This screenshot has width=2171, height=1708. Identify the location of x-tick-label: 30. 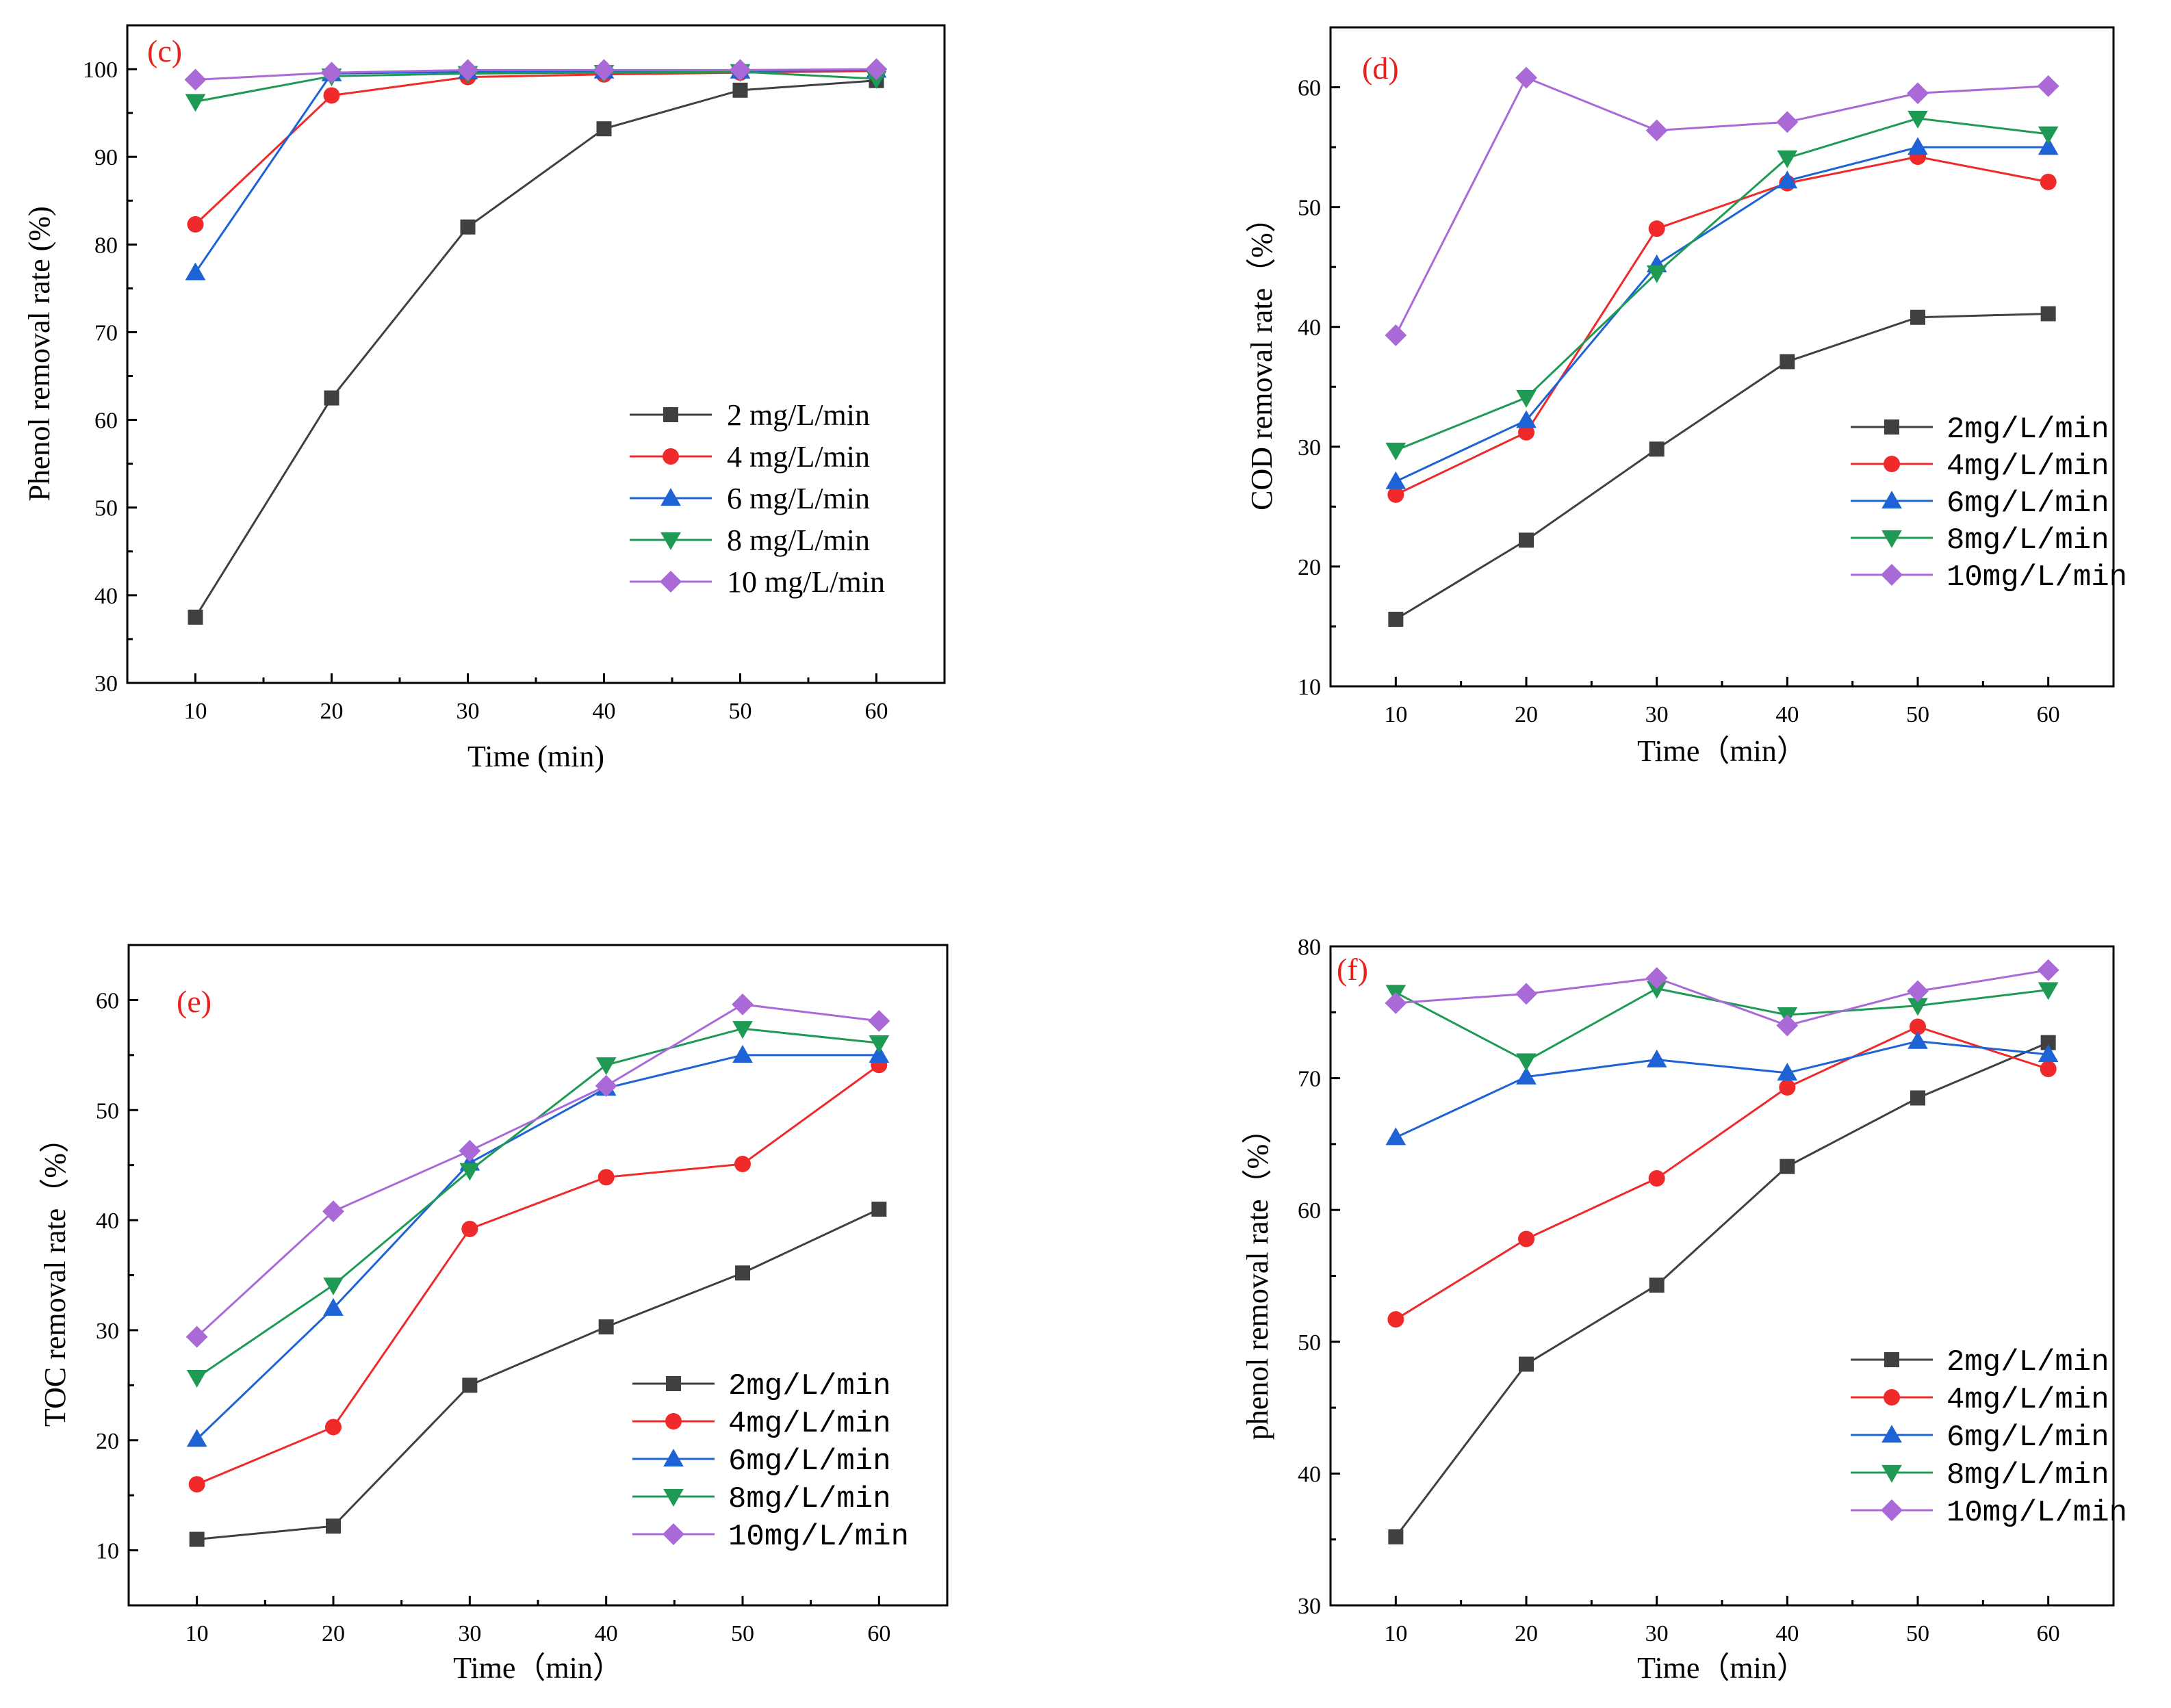
(1657, 714).